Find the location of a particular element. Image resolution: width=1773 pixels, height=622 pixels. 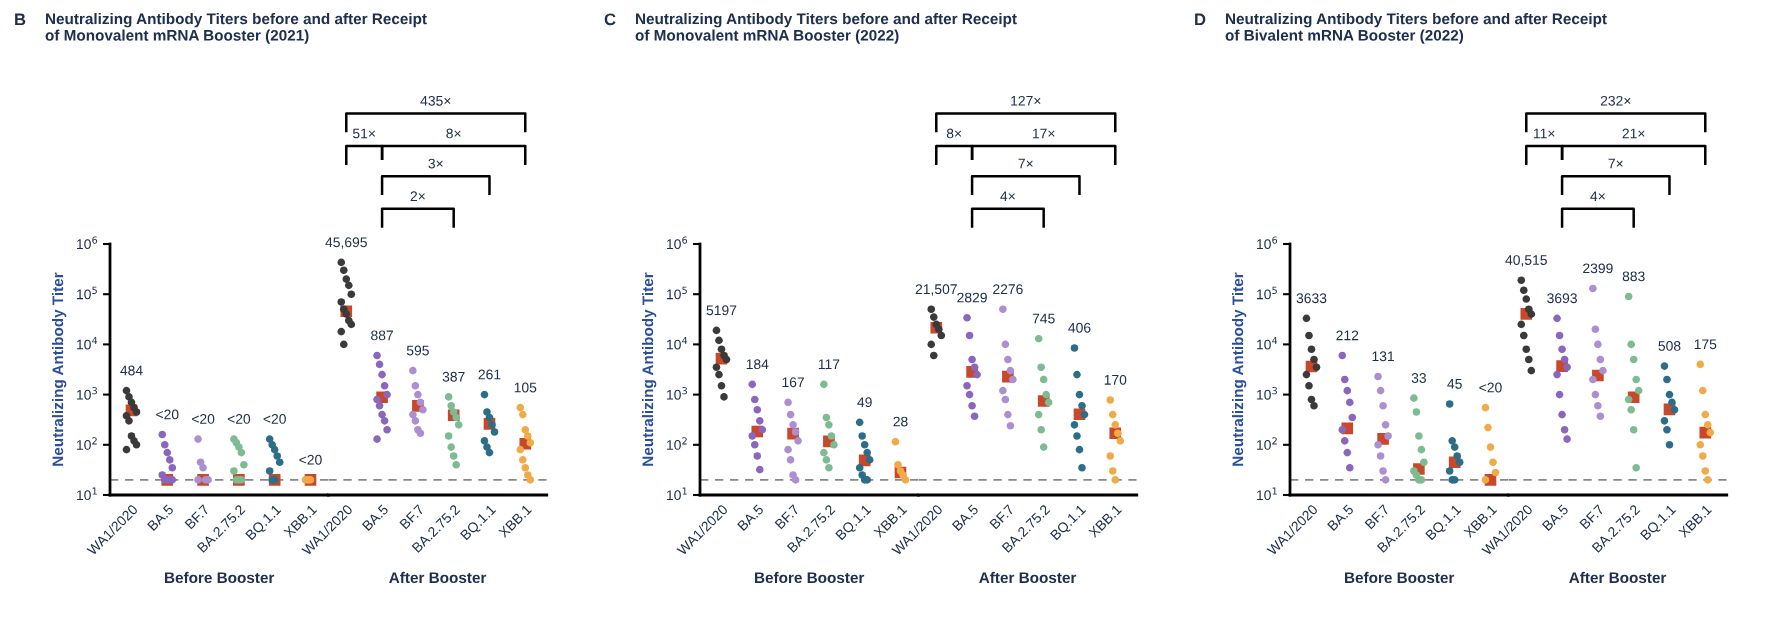

annotation: 887 is located at coordinates (382, 335).